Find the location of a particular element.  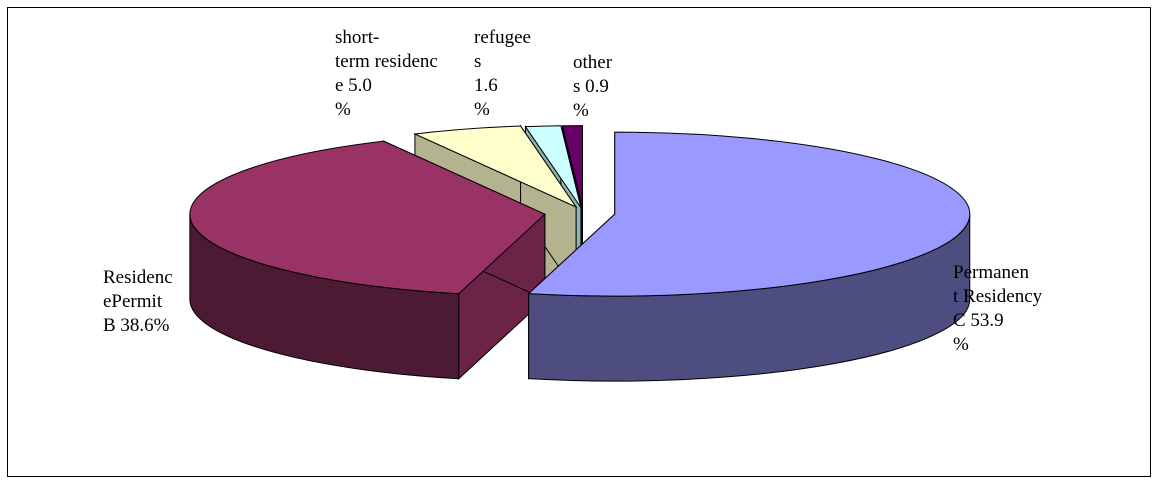

label-short-term-residence: short- term residenc e 5.0 % is located at coordinates (386, 73).